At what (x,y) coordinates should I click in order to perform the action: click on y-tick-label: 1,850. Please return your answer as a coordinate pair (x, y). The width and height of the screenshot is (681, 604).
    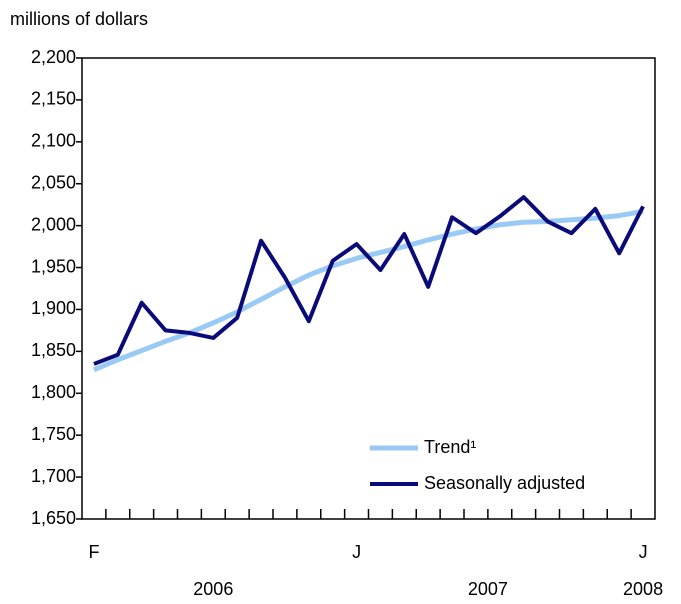
    Looking at the image, I should click on (53, 350).